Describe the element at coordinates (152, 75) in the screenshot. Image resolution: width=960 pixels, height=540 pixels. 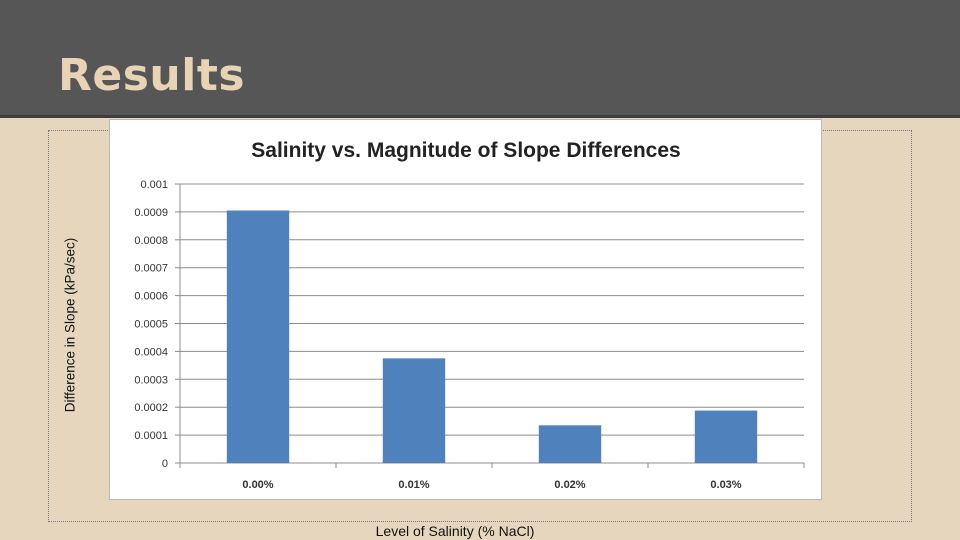
I see `slide-title: Results` at that location.